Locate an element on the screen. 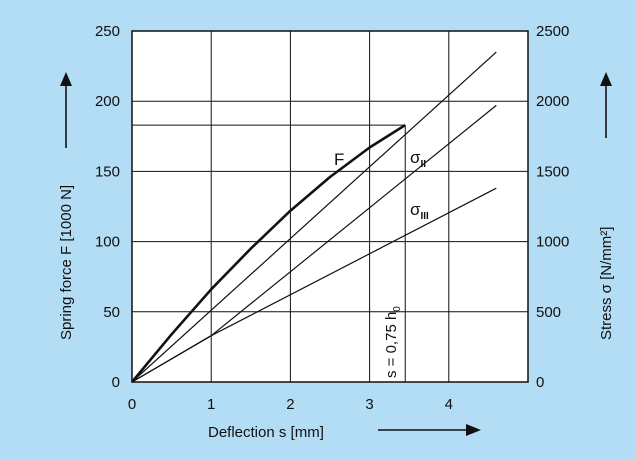  y-left-arrow is located at coordinates (66, 110).